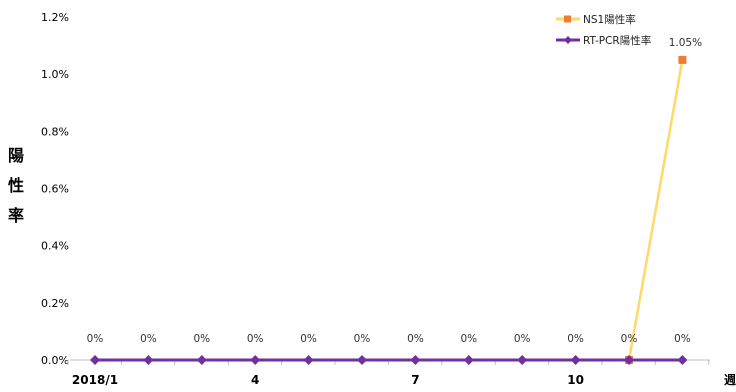 This screenshot has height=392, width=736. What do you see at coordinates (415, 380) in the screenshot?
I see `x-tick-label: 7` at bounding box center [415, 380].